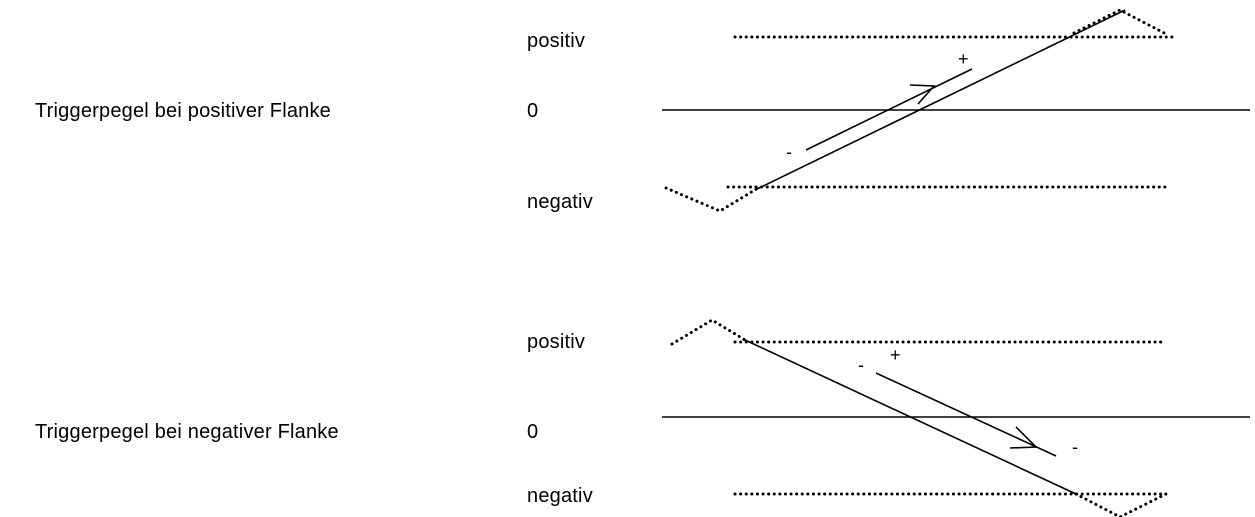 The image size is (1255, 517). What do you see at coordinates (187, 432) in the screenshot?
I see `panel-2-title: Triggerpegel bei negativer Flanke` at bounding box center [187, 432].